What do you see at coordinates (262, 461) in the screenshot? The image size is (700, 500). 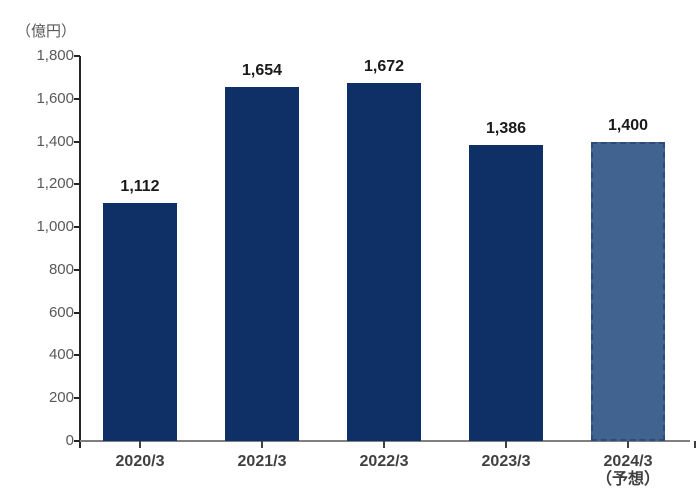 I see `x-category-label: 2021/3` at bounding box center [262, 461].